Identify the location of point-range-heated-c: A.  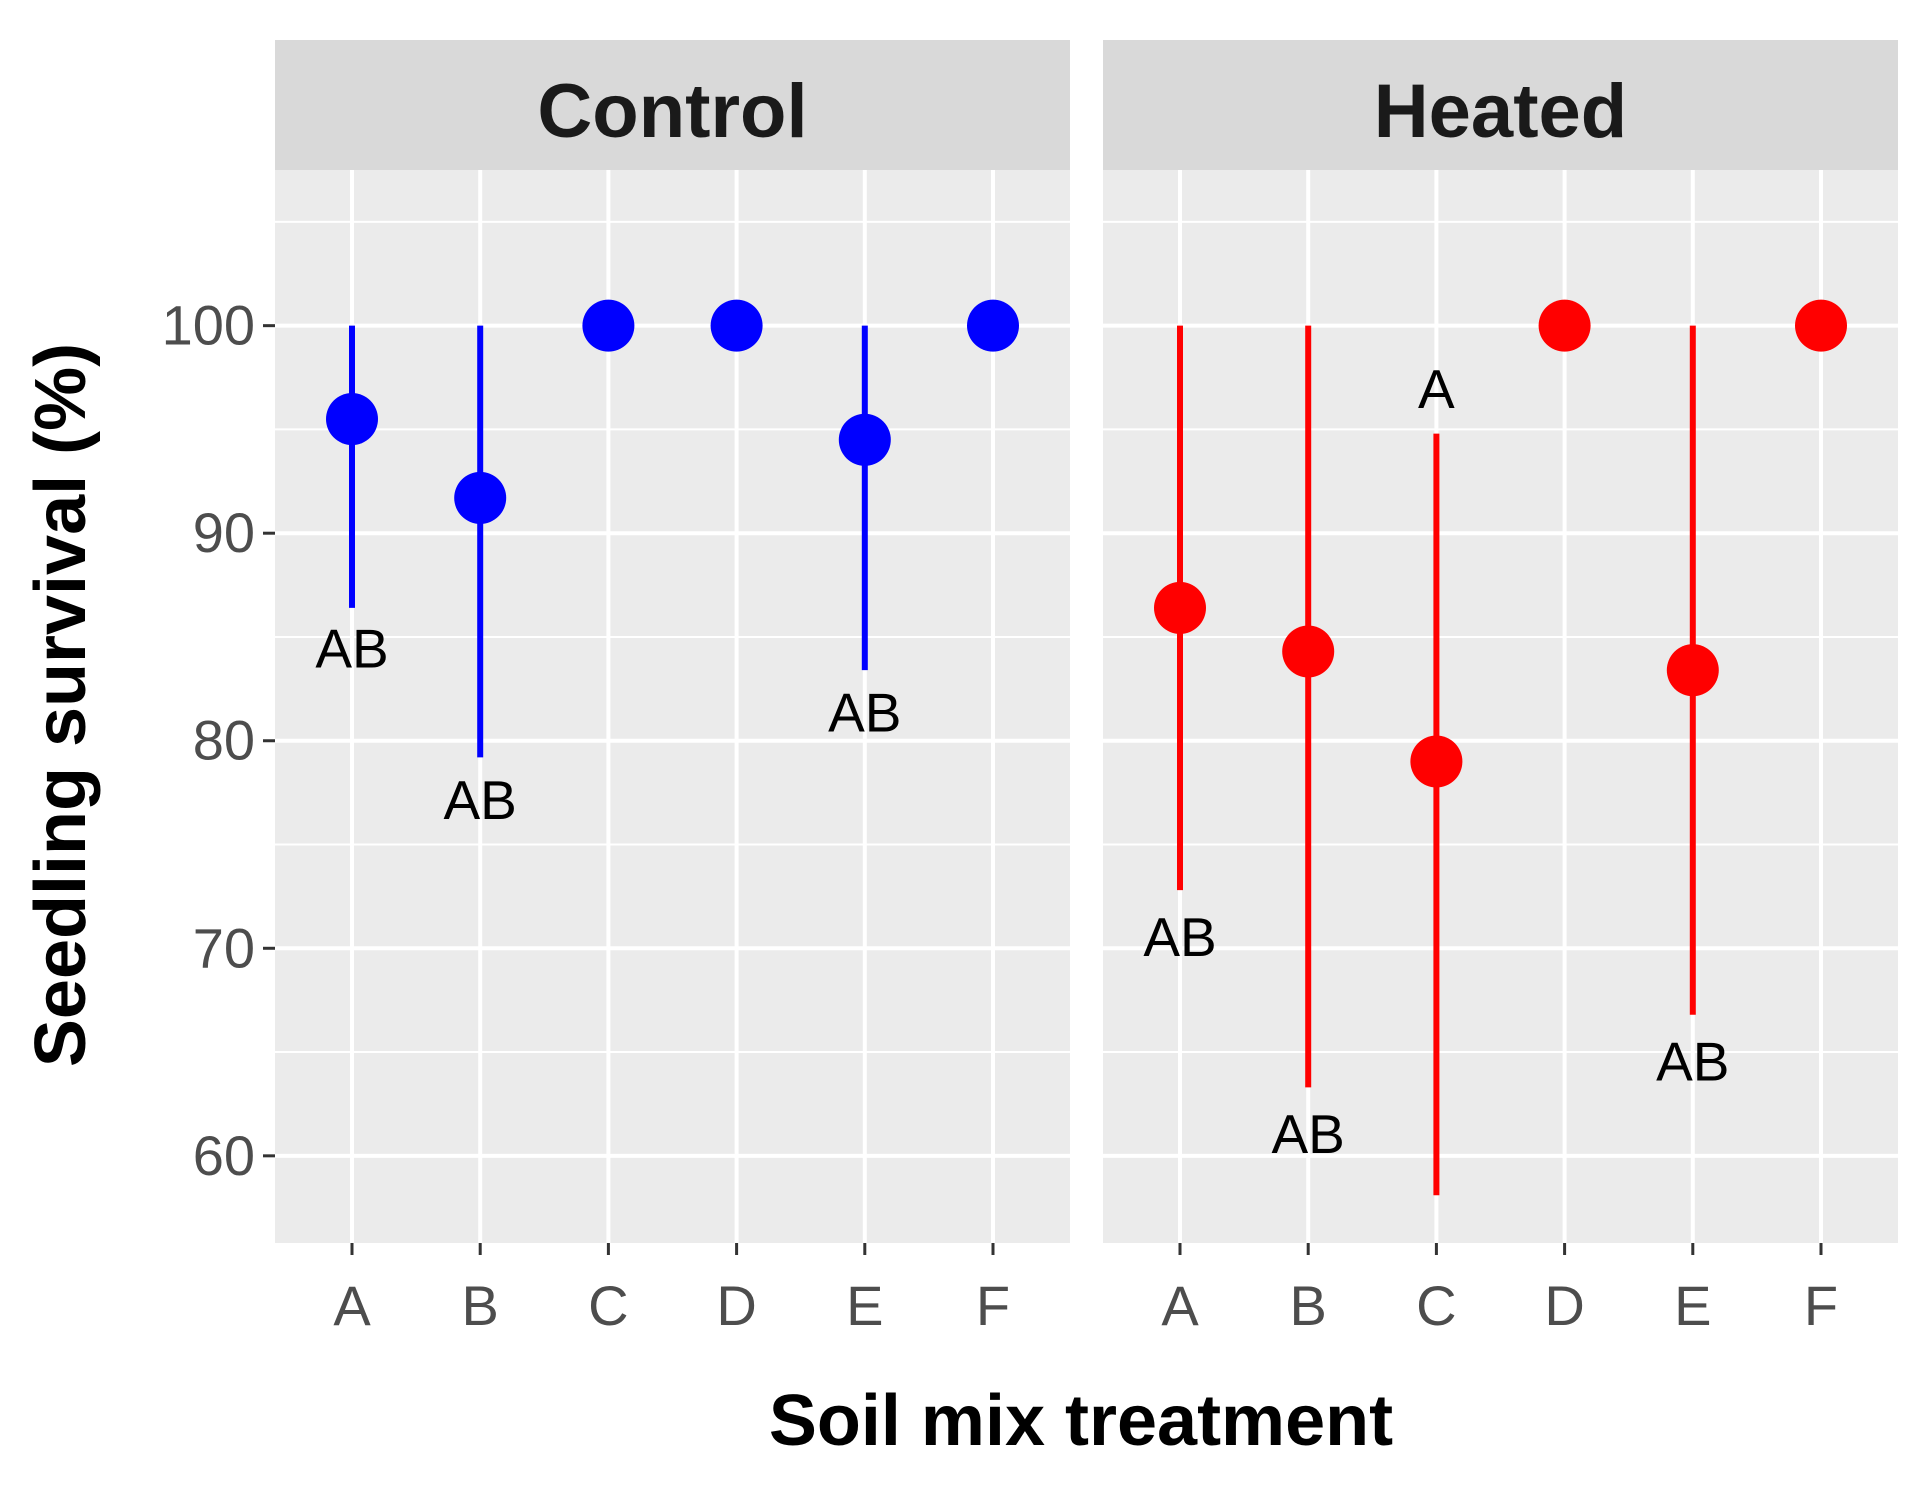
(1436, 777).